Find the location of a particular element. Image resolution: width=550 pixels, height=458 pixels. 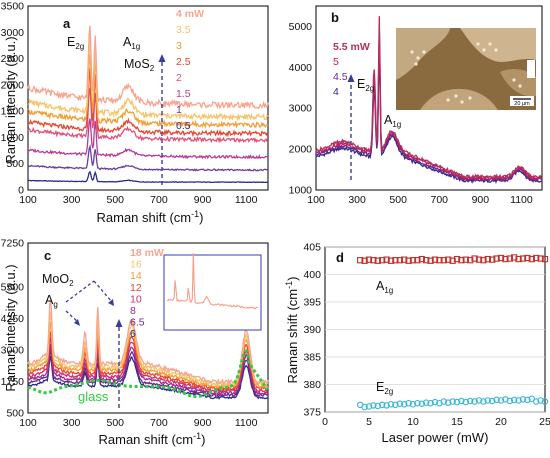

micrograph-dots is located at coordinates (466, 73).